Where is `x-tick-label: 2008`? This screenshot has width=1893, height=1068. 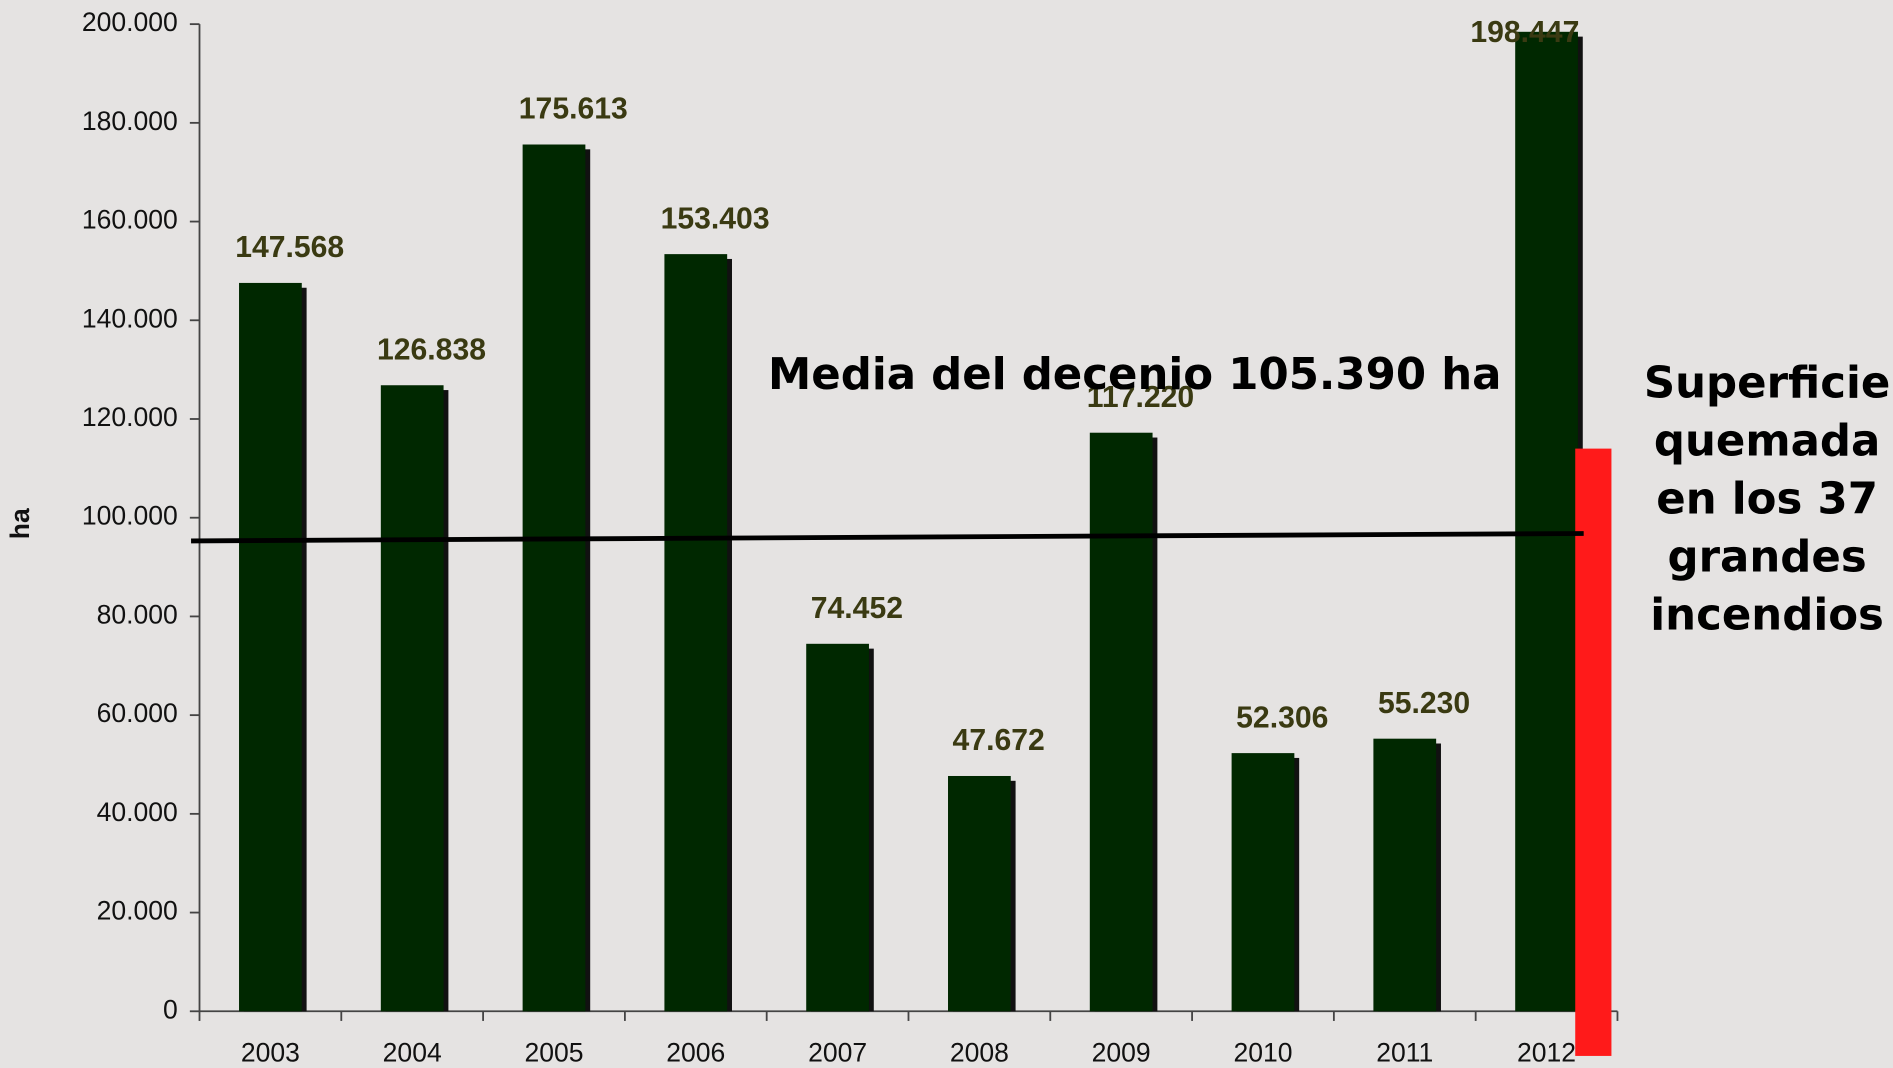 x-tick-label: 2008 is located at coordinates (979, 1053).